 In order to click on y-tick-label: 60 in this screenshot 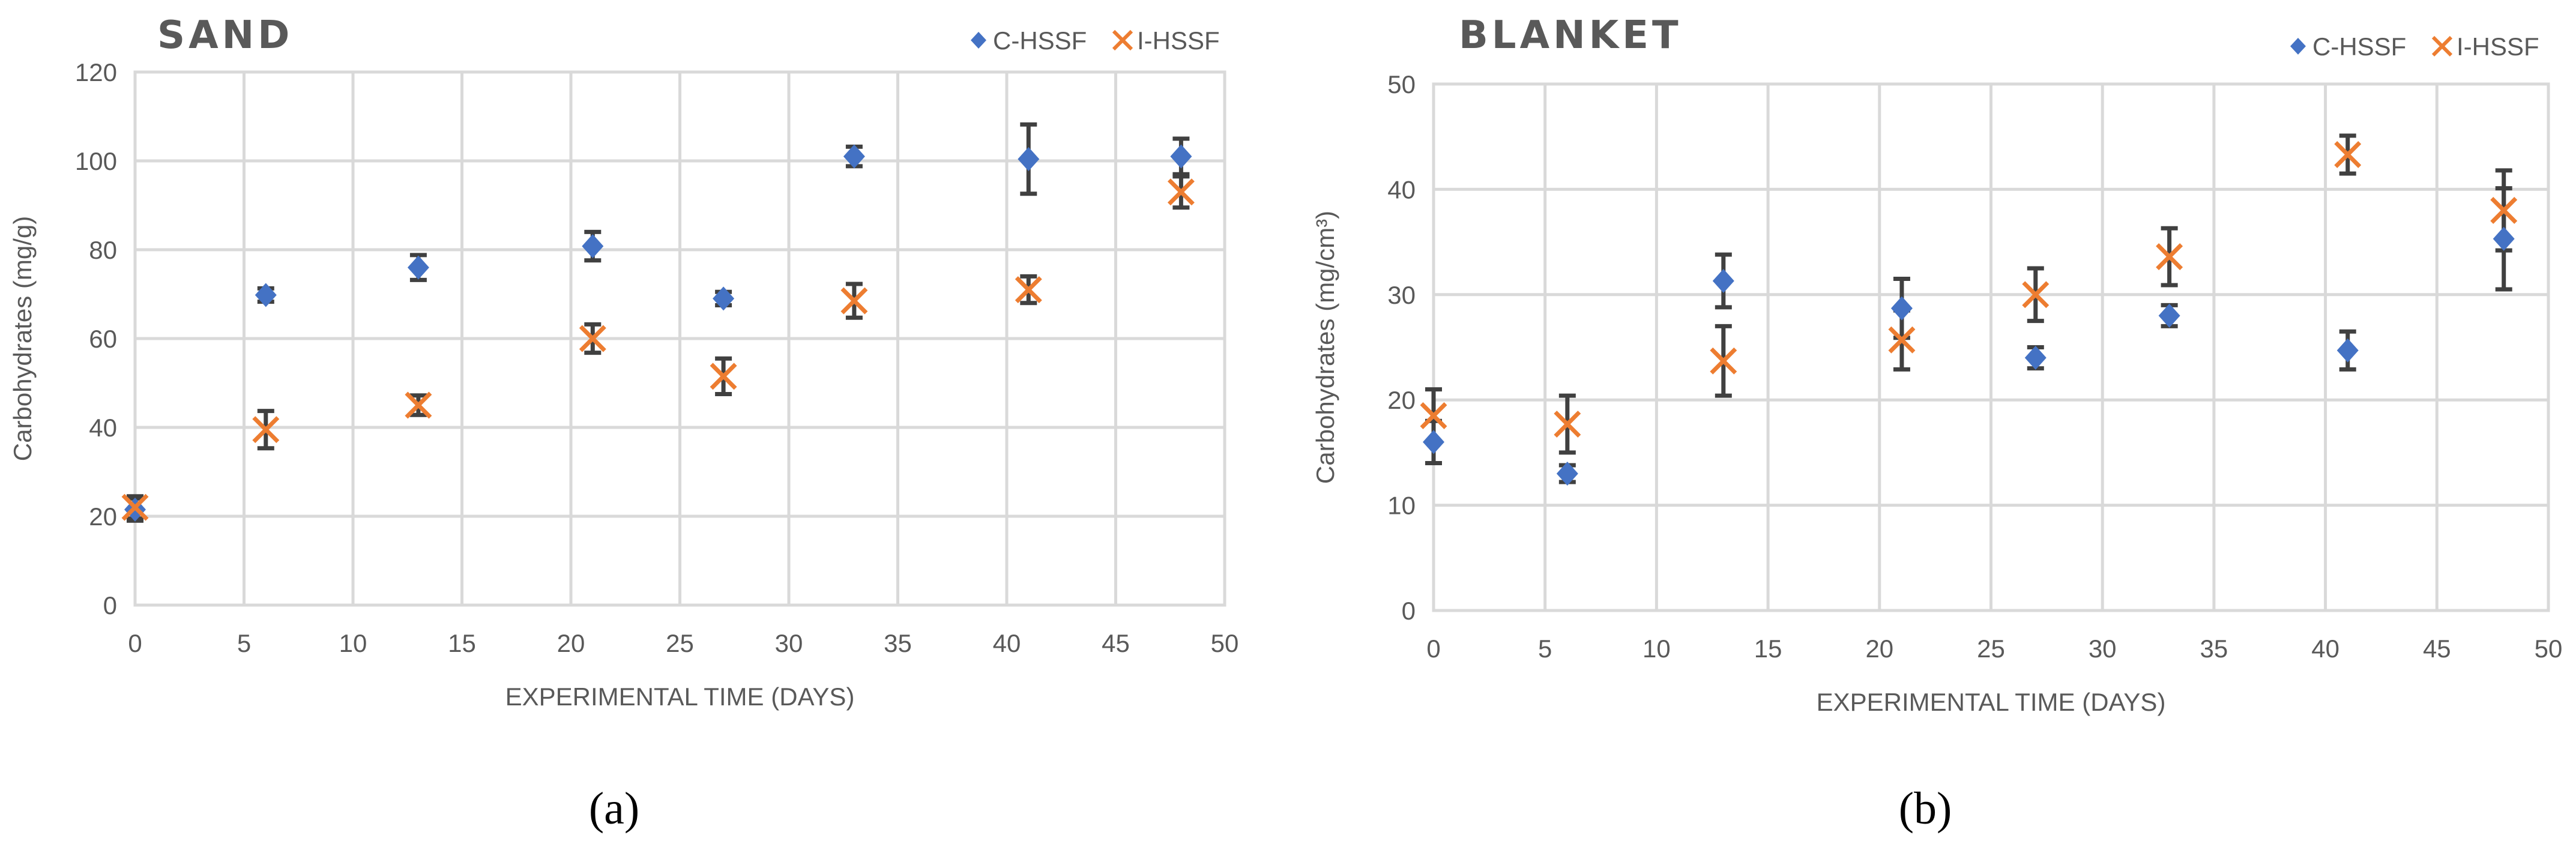, I will do `click(103, 339)`.